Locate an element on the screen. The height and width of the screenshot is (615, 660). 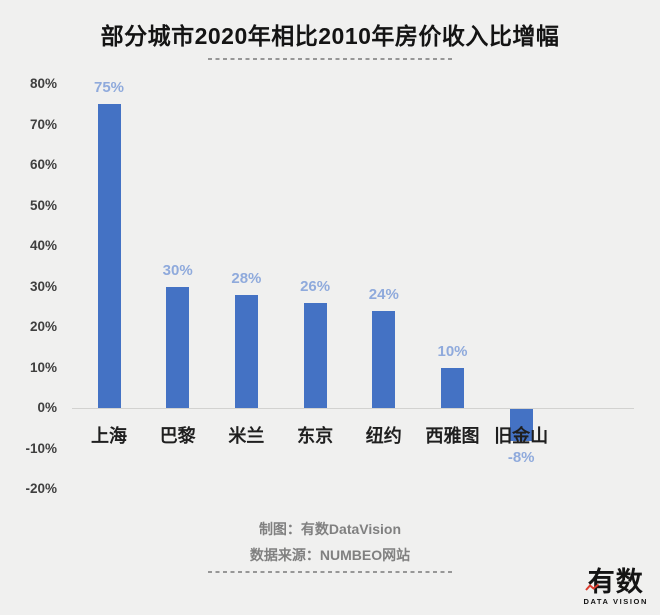
logo-wordmark-text: 有数 is located at coordinates (615, 582).